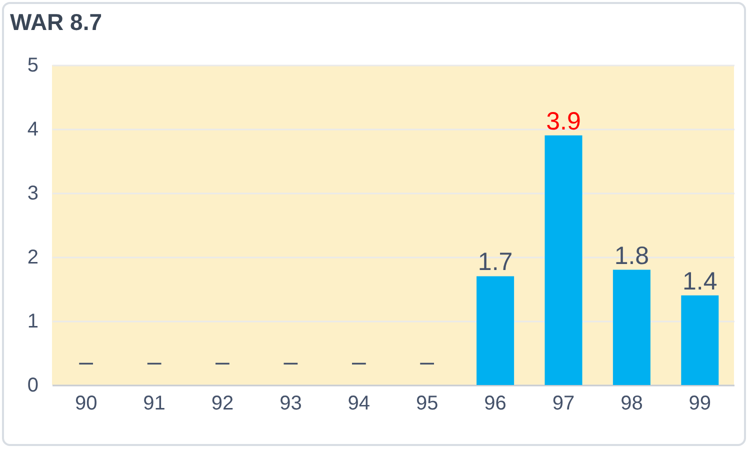  What do you see at coordinates (563, 403) in the screenshot?
I see `x-tick-label: 97` at bounding box center [563, 403].